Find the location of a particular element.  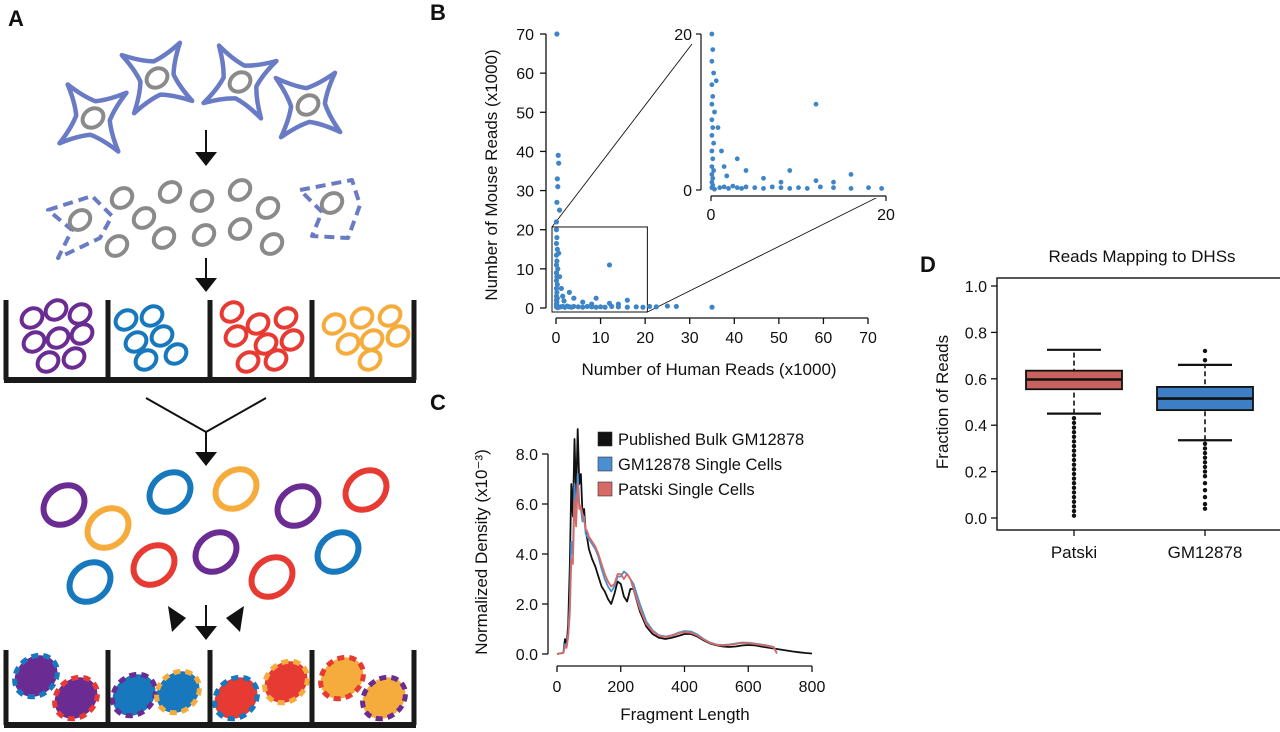

scatter-x-axis-label: Number of Human Reads (x1000) is located at coordinates (708, 369).